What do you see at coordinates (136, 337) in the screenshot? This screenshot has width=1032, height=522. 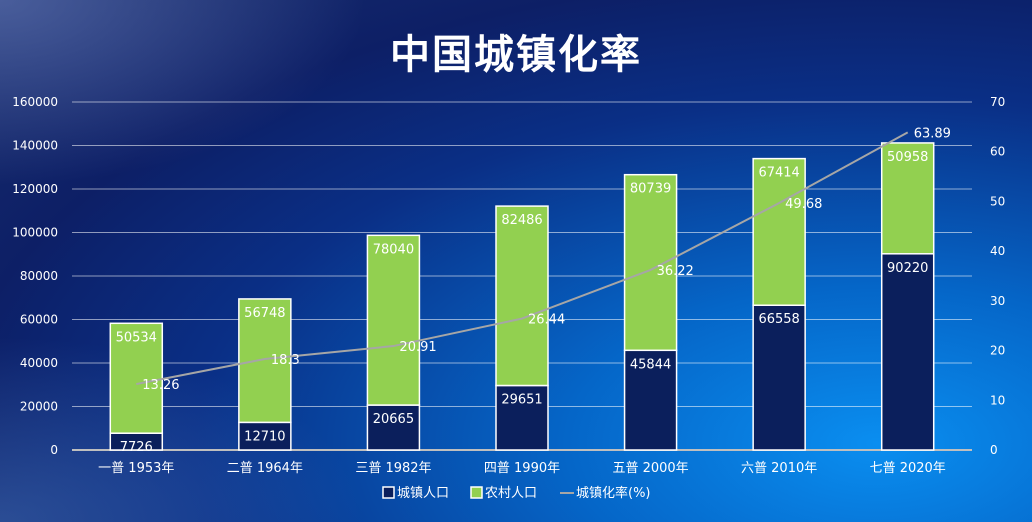 I see `data-label-rural: 50534` at bounding box center [136, 337].